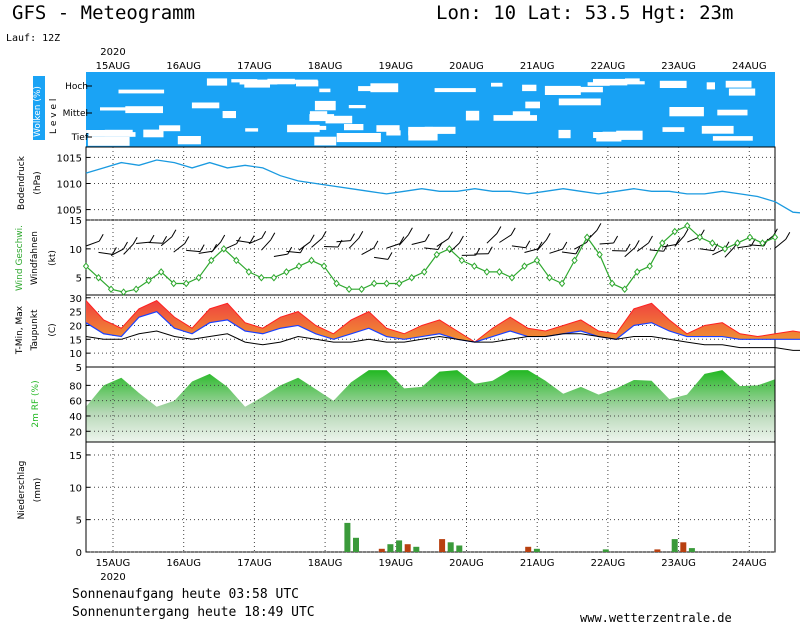  I want to click on rh-ylabel: 2m RF (%), so click(36, 403).